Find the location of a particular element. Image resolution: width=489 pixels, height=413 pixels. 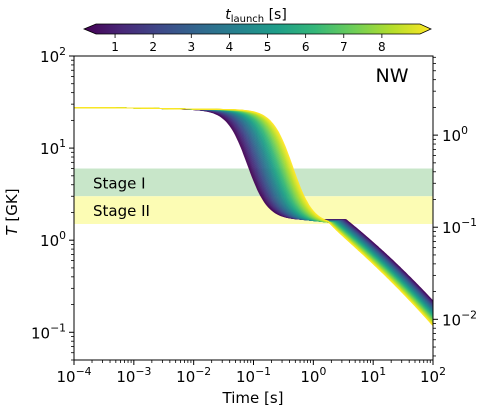

x-tick-label: 10⁻¹ is located at coordinates (253, 375).